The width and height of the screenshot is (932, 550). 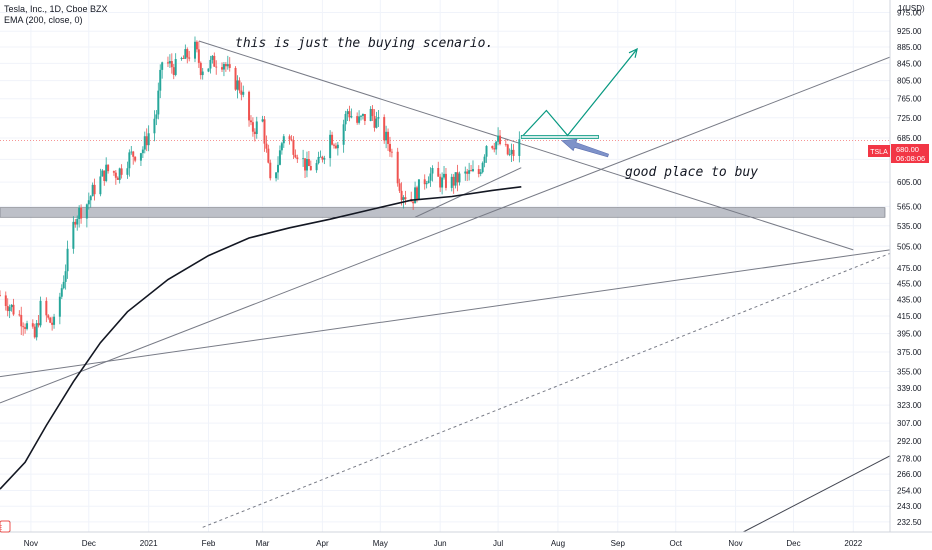 I want to click on symbol-legend: Tesla, Inc., 1D, Cboe BZX, so click(x=56, y=9).